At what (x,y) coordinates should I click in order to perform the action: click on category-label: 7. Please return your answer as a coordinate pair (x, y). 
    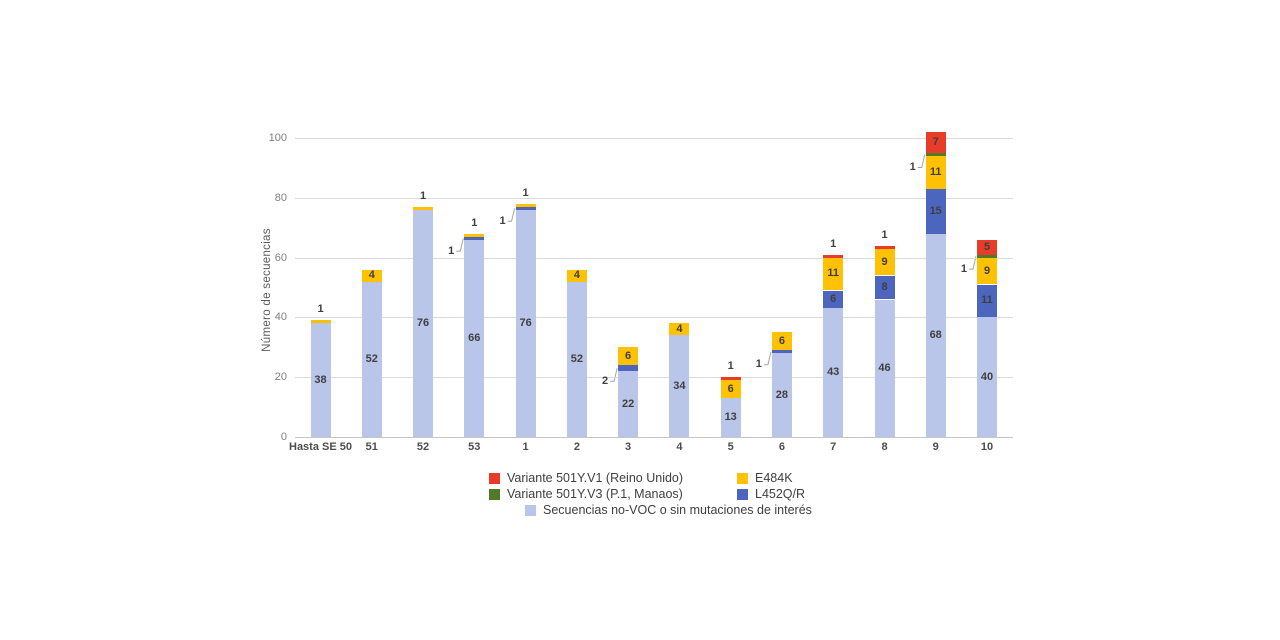
    Looking at the image, I should click on (833, 447).